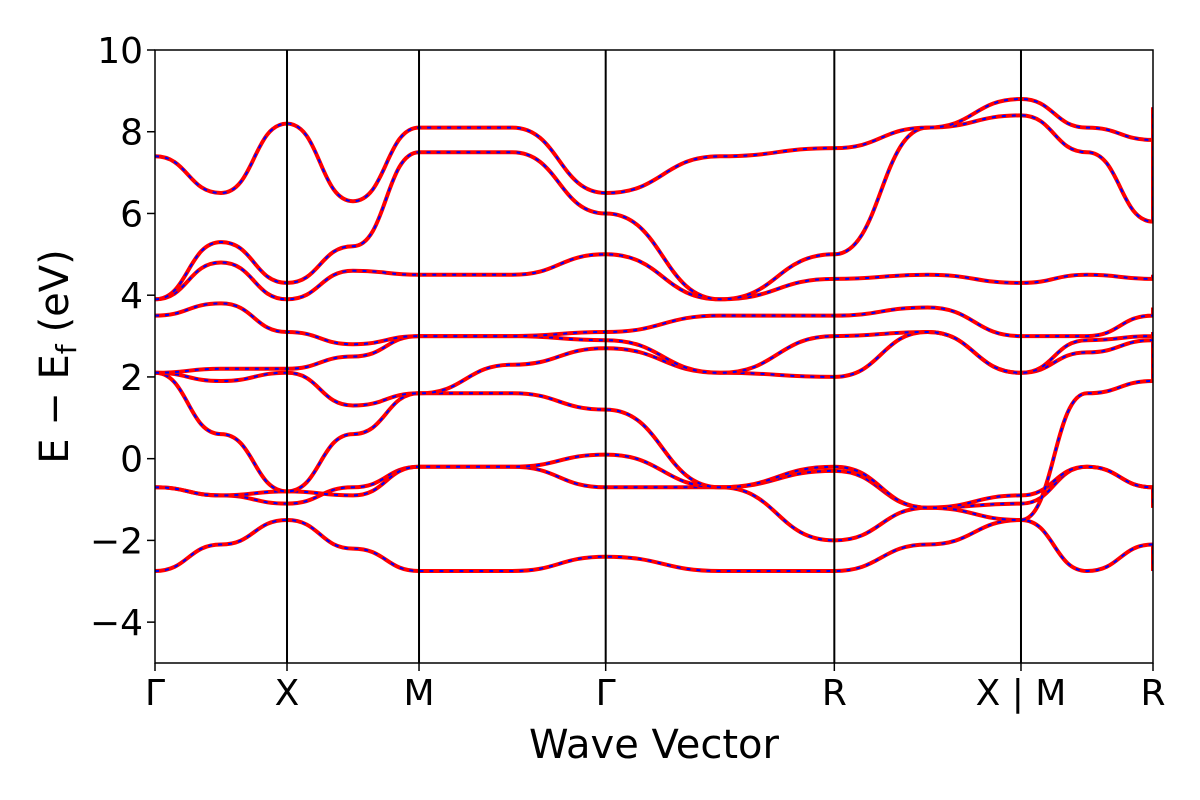 The width and height of the screenshot is (1200, 800). What do you see at coordinates (655, 688) in the screenshot?
I see `x-axis-ticks: Γ X M Γ R X | M R` at bounding box center [655, 688].